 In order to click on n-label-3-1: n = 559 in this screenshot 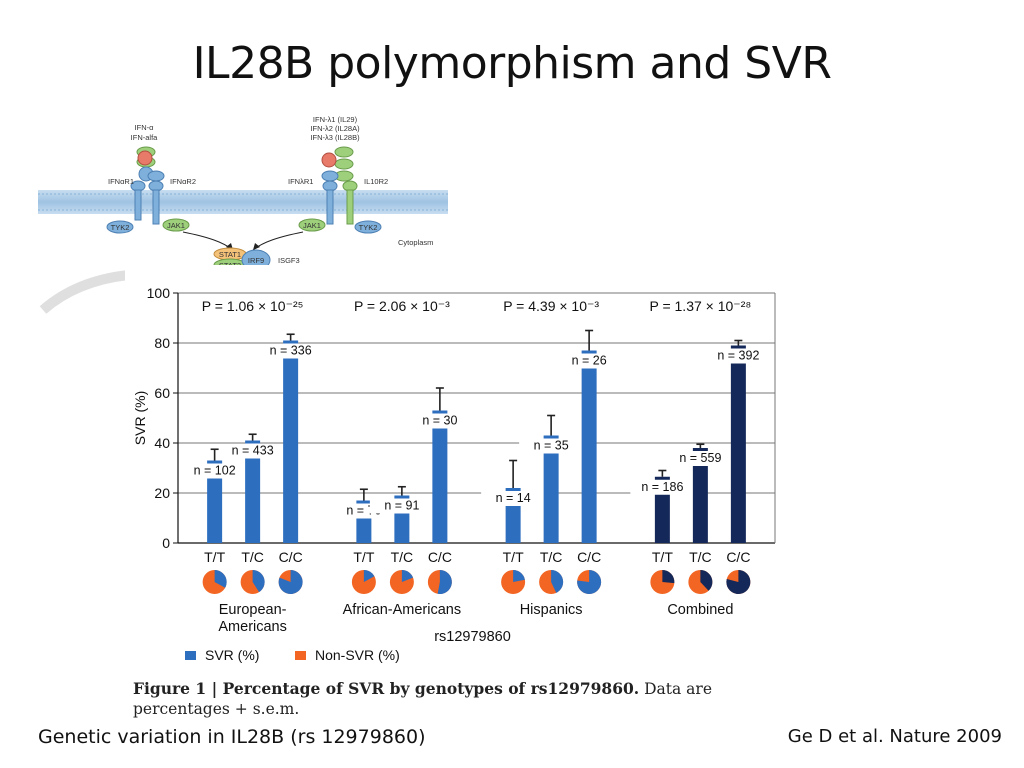, I will do `click(700, 458)`.